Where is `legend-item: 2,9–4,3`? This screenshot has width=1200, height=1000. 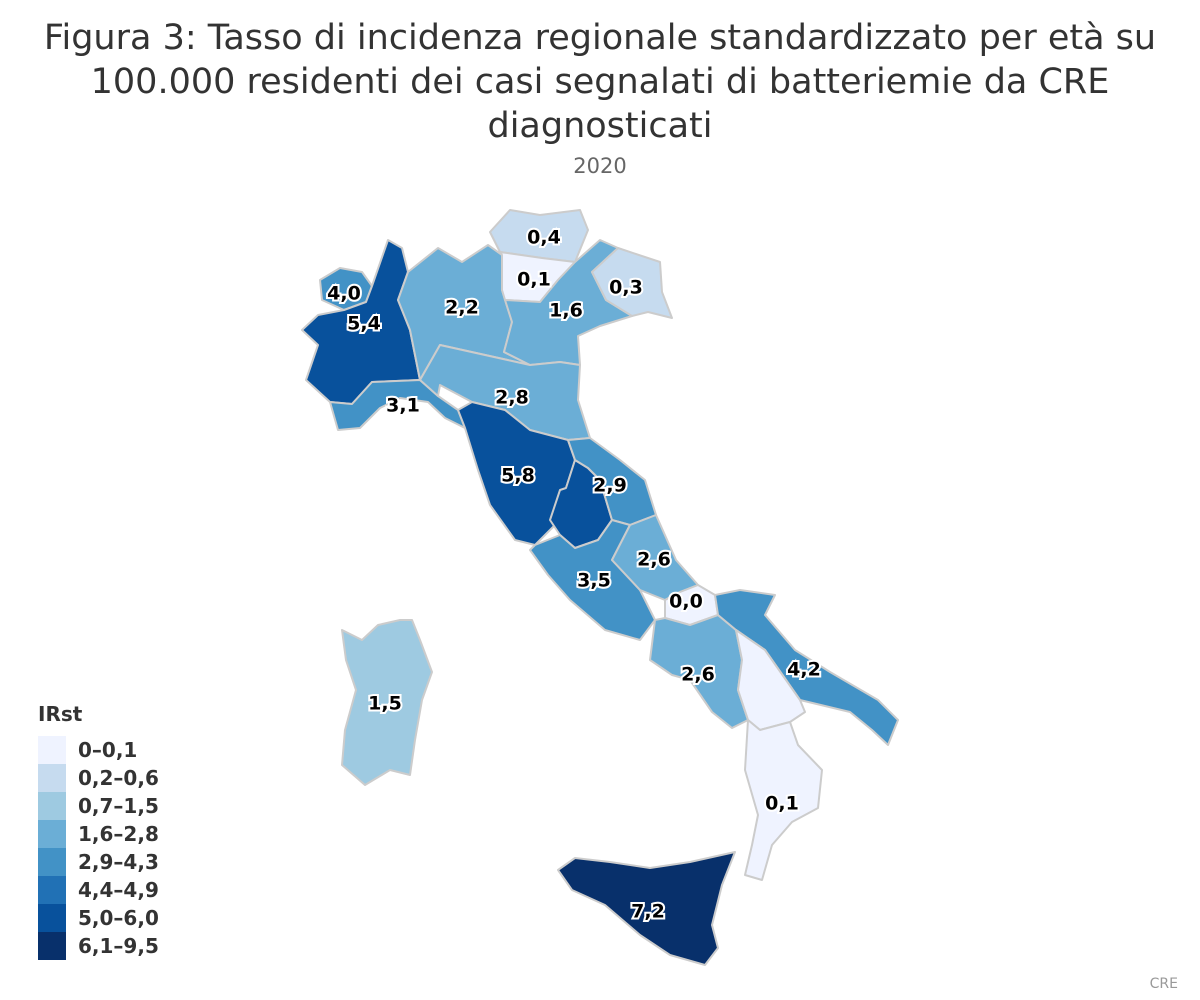
legend-item: 2,9–4,3 is located at coordinates (98, 862).